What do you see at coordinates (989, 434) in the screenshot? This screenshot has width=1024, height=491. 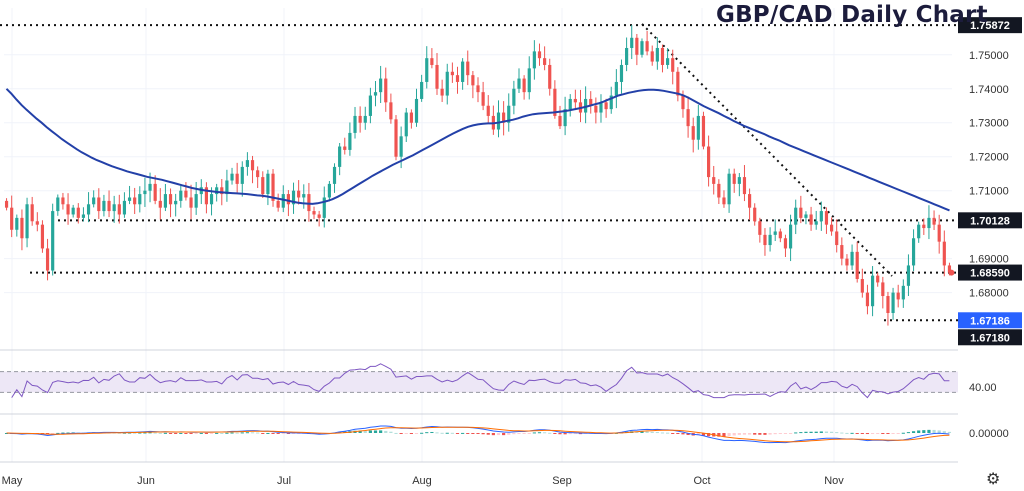 I see `macd-tick-label: 0.00000` at bounding box center [989, 434].